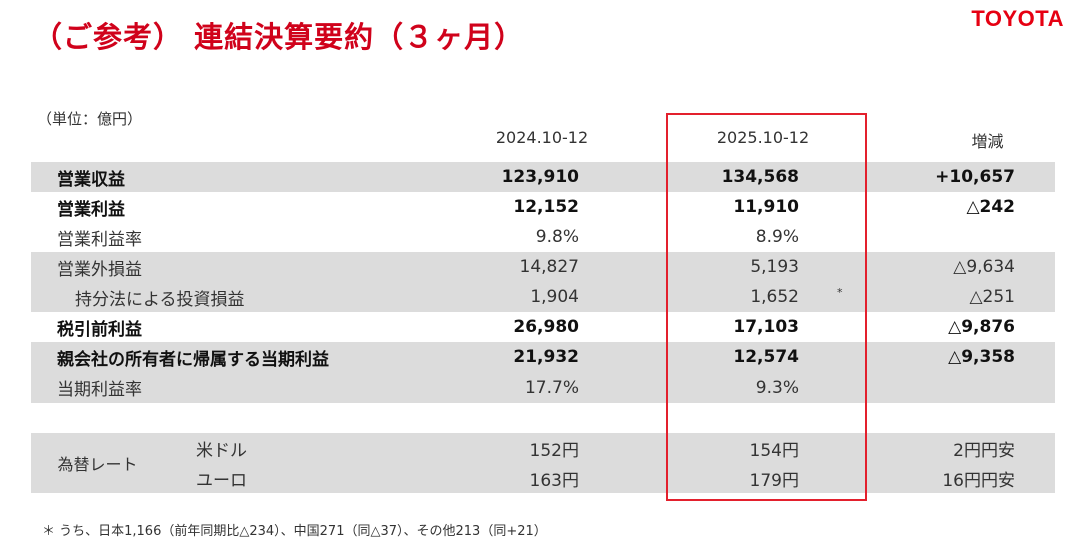 The width and height of the screenshot is (1080, 558). I want to click on table-row-net-margin: 当期利益率 17.7% 9.3%, so click(543, 387).